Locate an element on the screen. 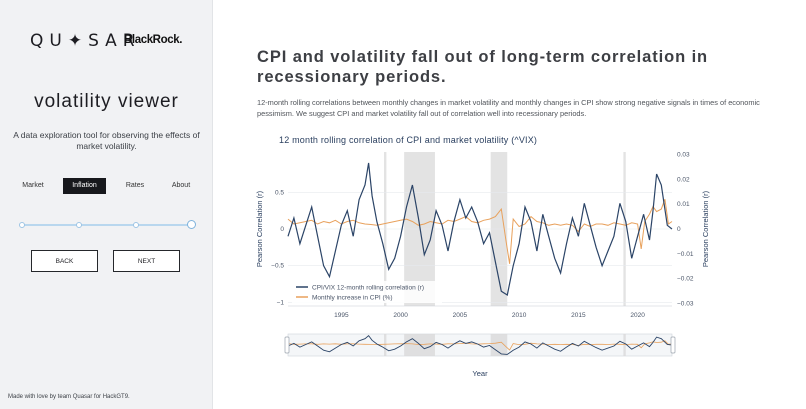 The width and height of the screenshot is (806, 409). y2-tick-label: 0.03 is located at coordinates (683, 154).